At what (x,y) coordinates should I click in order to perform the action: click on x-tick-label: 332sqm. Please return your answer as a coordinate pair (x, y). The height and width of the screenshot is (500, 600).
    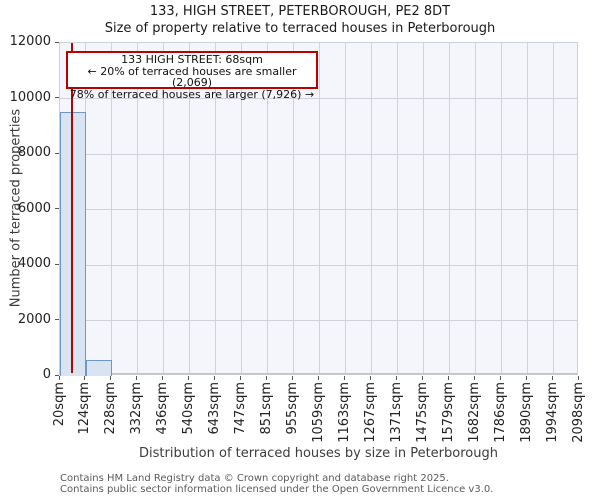
    Looking at the image, I should click on (137, 408).